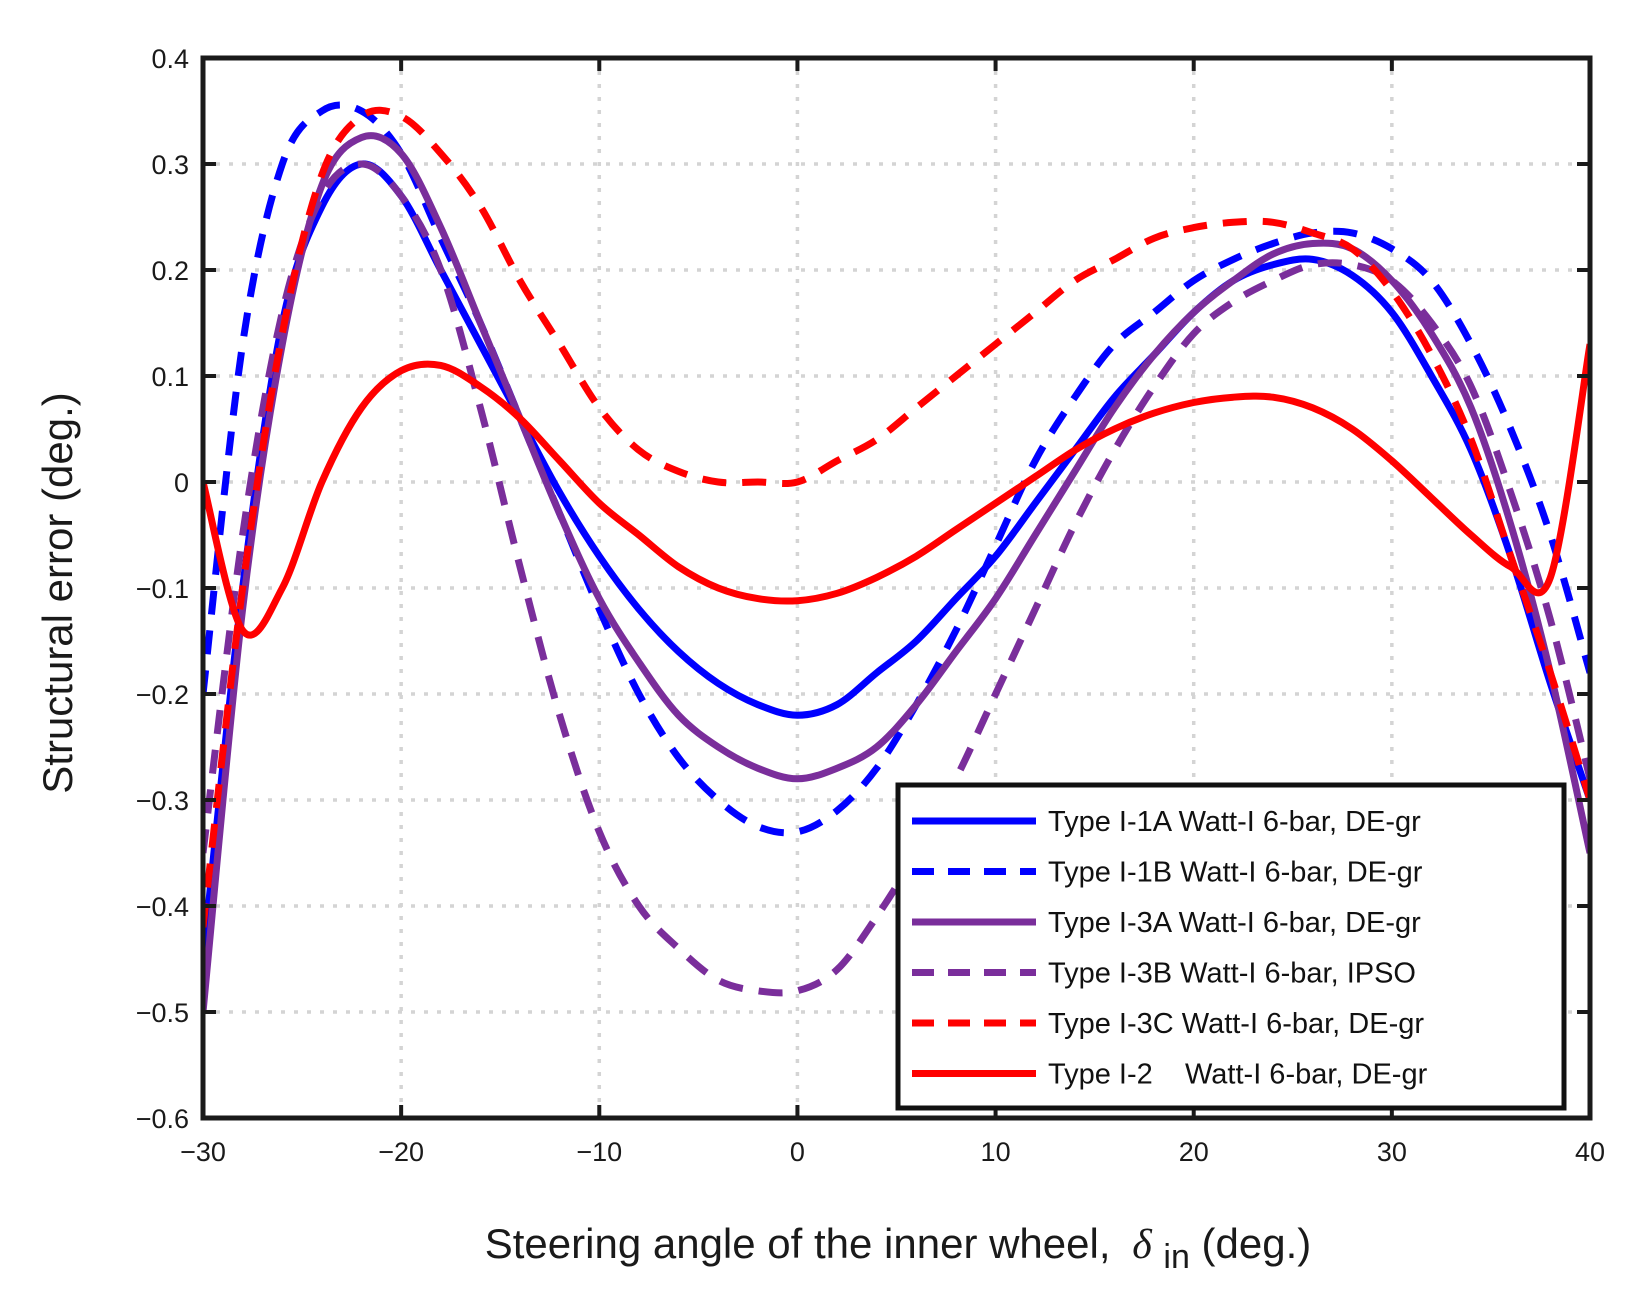 This screenshot has width=1647, height=1311. I want to click on legend-box, so click(1231, 946).